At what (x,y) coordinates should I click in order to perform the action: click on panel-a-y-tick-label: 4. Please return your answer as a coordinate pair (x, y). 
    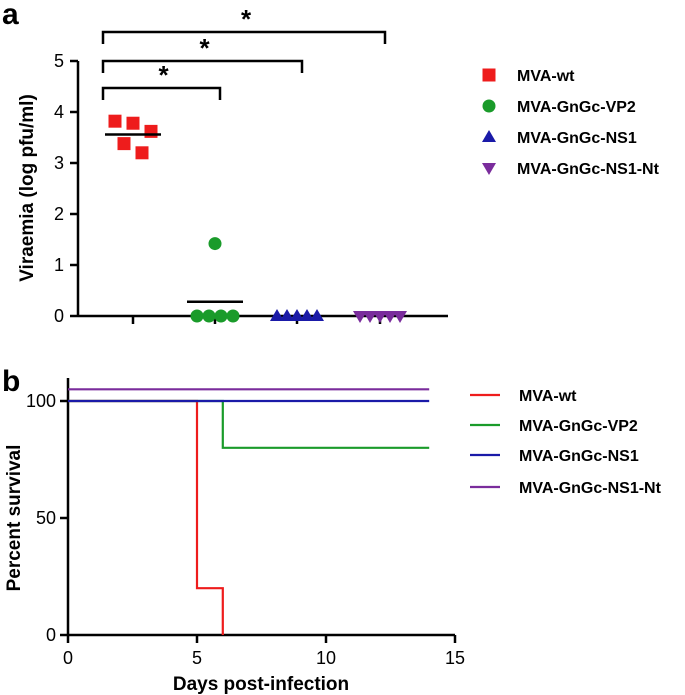
    Looking at the image, I should click on (59, 112).